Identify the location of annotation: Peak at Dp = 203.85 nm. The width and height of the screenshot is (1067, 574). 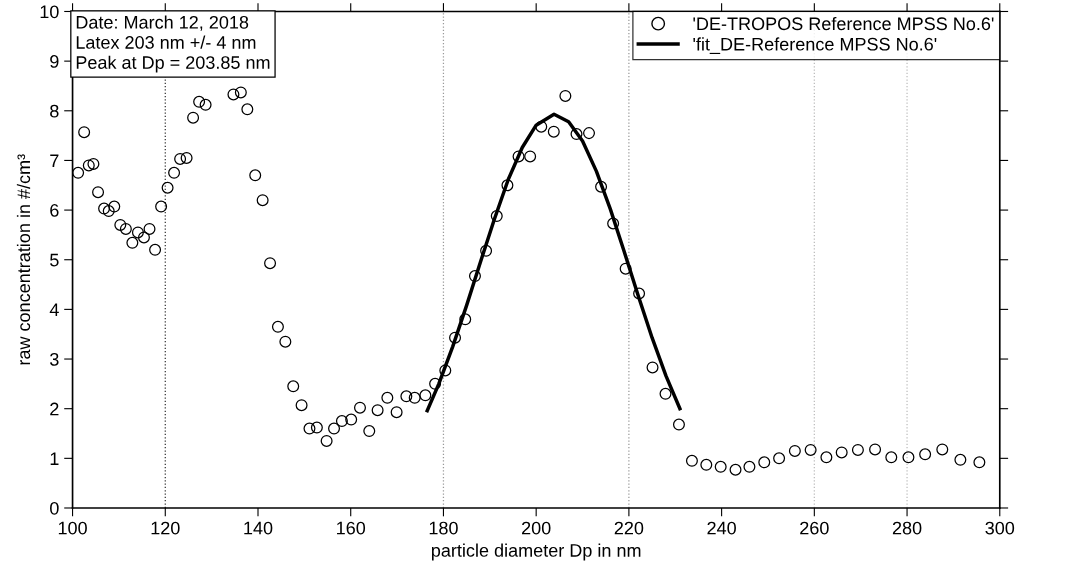
(173, 64).